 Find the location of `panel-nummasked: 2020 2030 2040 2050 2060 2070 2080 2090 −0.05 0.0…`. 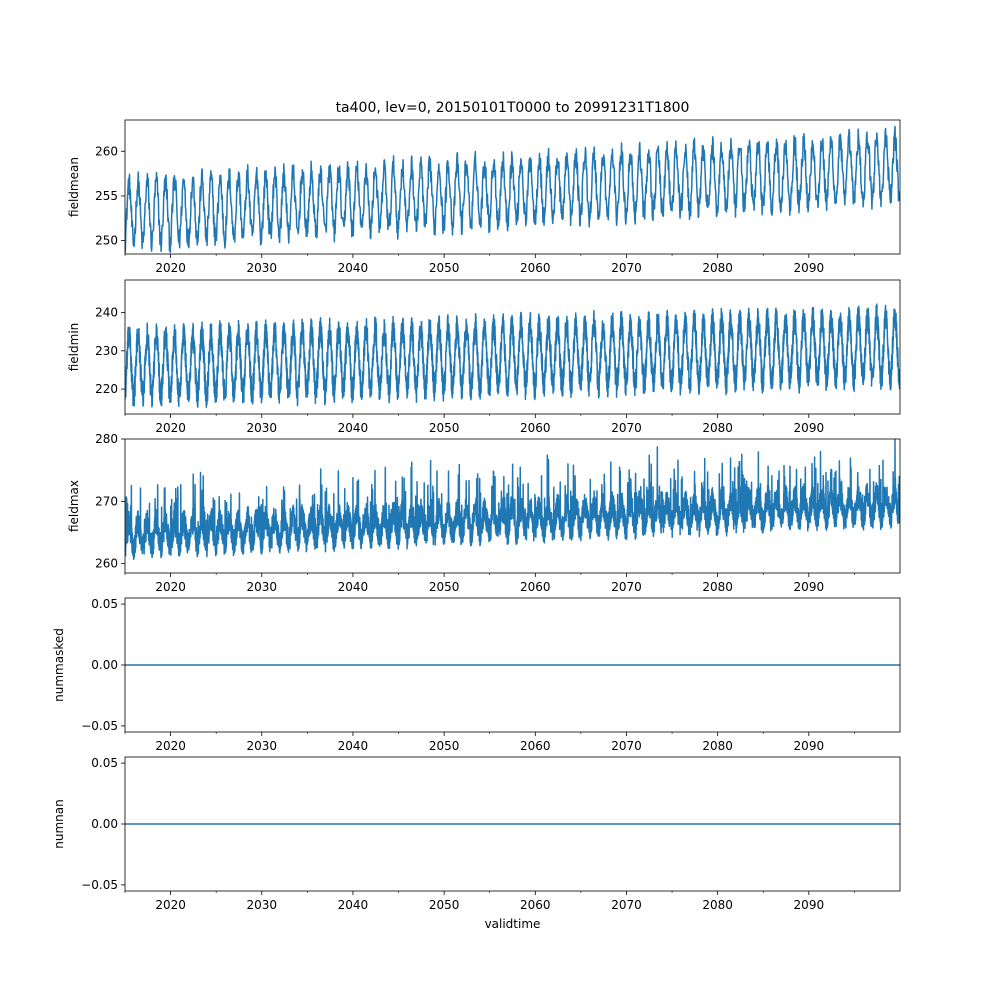

panel-nummasked: 2020 2030 2040 2050 2060 2070 2080 2090 −0.05 0.0… is located at coordinates (476, 675).